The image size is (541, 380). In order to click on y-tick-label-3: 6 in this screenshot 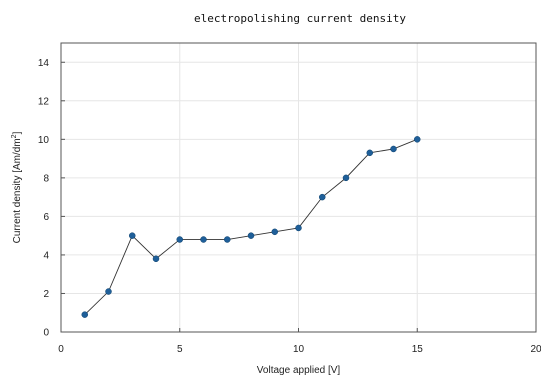, I will do `click(46, 217)`.